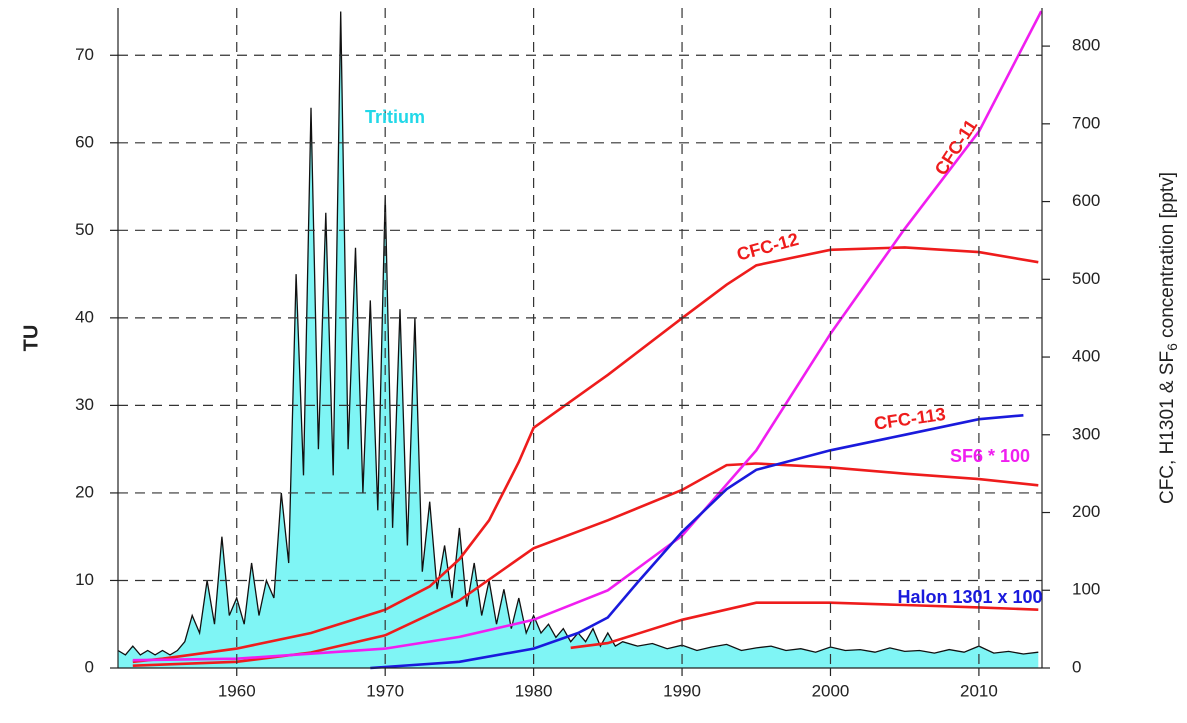 The width and height of the screenshot is (1187, 723). What do you see at coordinates (1086, 433) in the screenshot?
I see `y2-tick-label: 300` at bounding box center [1086, 433].